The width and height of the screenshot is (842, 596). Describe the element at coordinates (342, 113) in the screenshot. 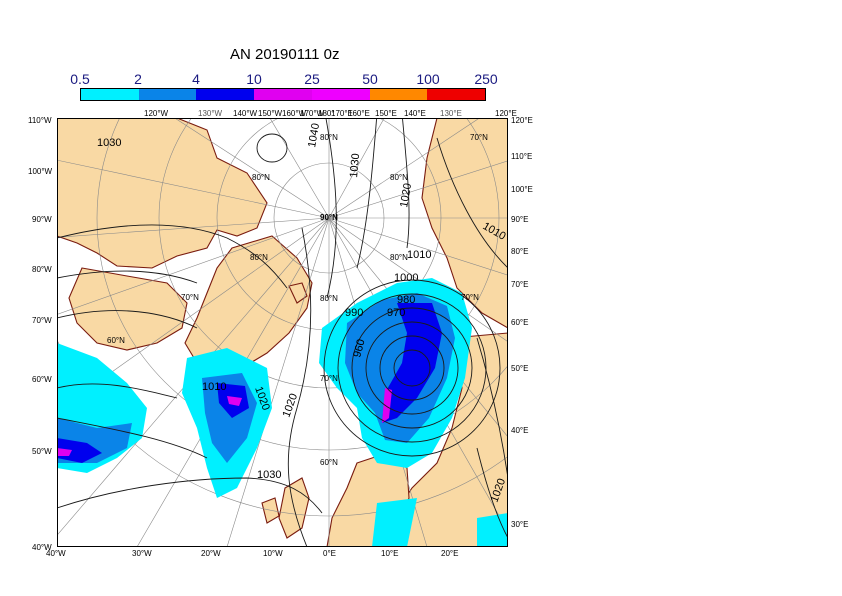

I see `top-lon-label: 170°E` at that location.